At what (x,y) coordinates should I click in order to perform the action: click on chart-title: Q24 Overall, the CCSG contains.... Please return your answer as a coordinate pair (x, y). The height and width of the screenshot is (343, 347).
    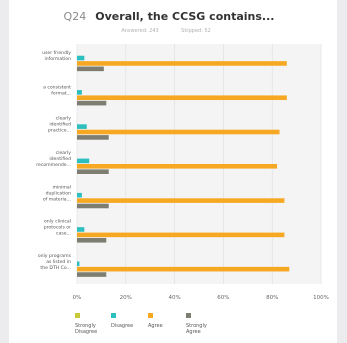
    Looking at the image, I should click on (169, 14).